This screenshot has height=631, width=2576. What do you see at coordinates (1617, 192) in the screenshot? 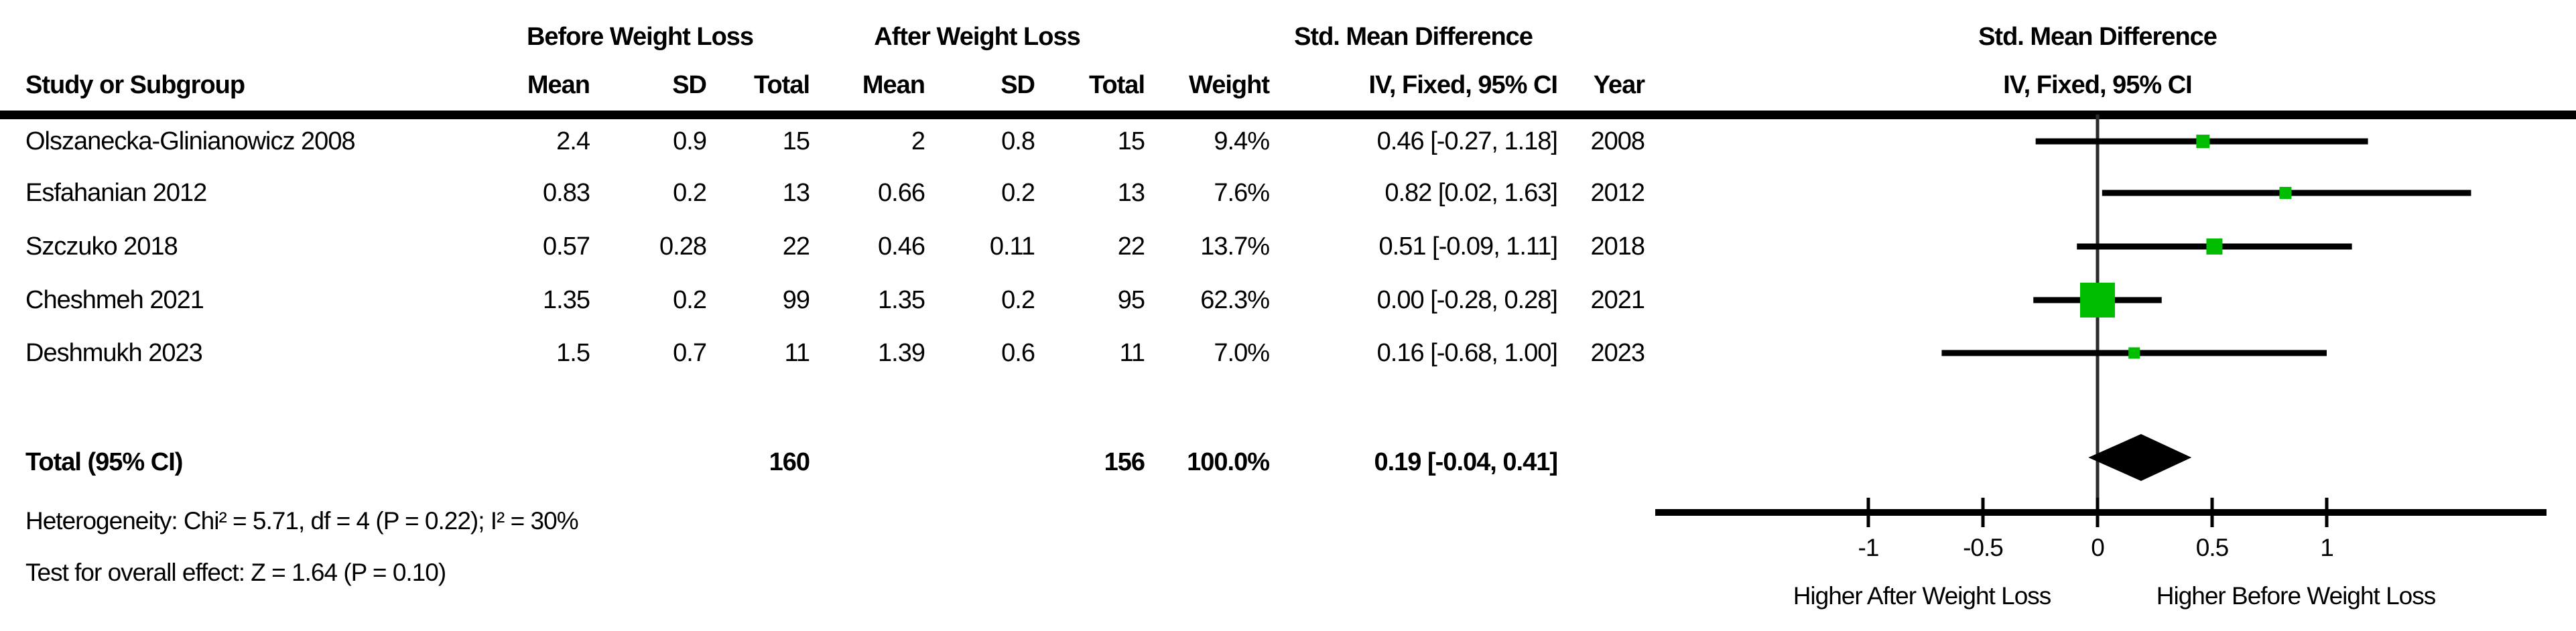
I see `year-value: 2012` at bounding box center [1617, 192].